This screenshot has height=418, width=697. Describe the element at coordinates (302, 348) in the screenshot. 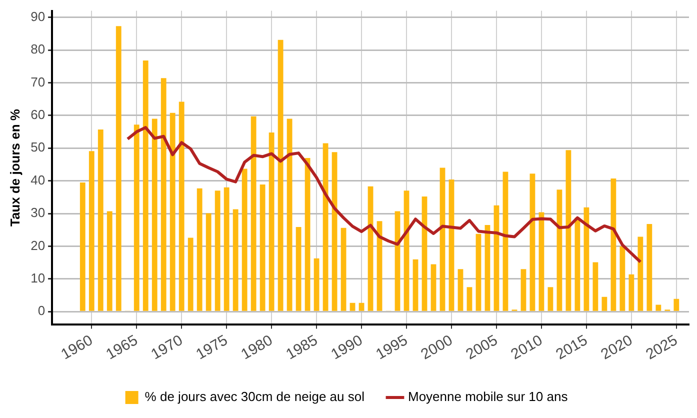

I see `x-tick-label: 1985` at that location.